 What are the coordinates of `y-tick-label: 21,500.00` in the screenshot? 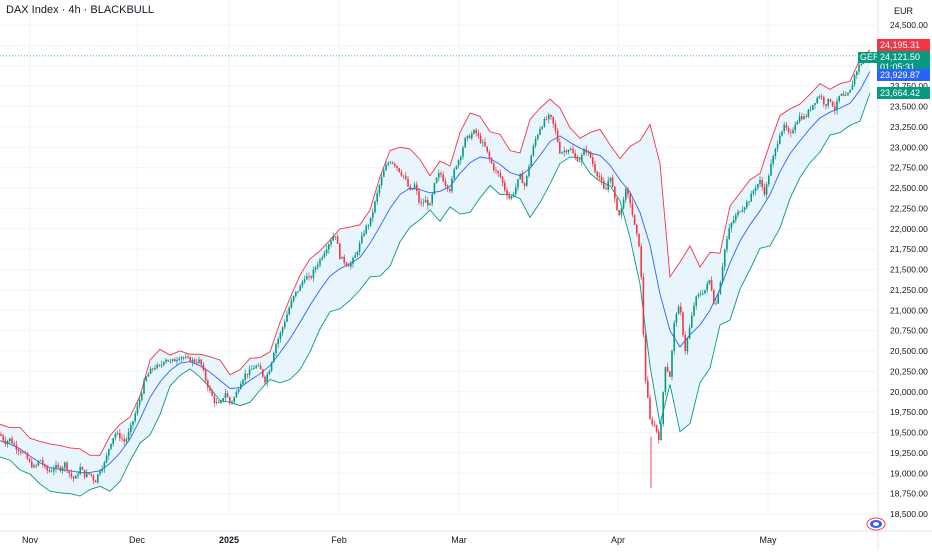 It's located at (909, 270).